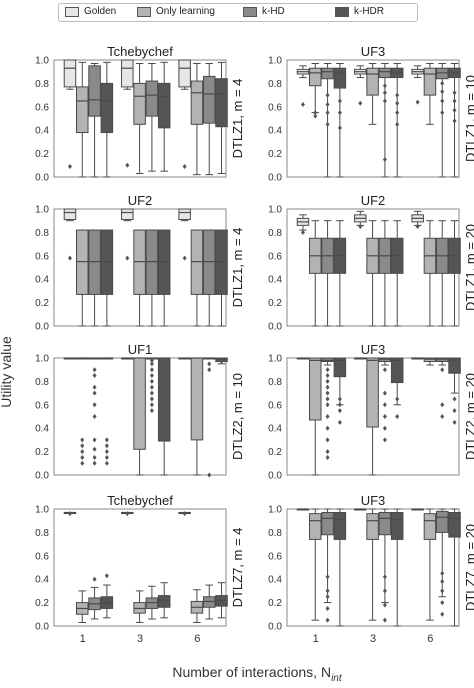  What do you see at coordinates (140, 51) in the screenshot?
I see `subplot-title: Tchebychef` at bounding box center [140, 51].